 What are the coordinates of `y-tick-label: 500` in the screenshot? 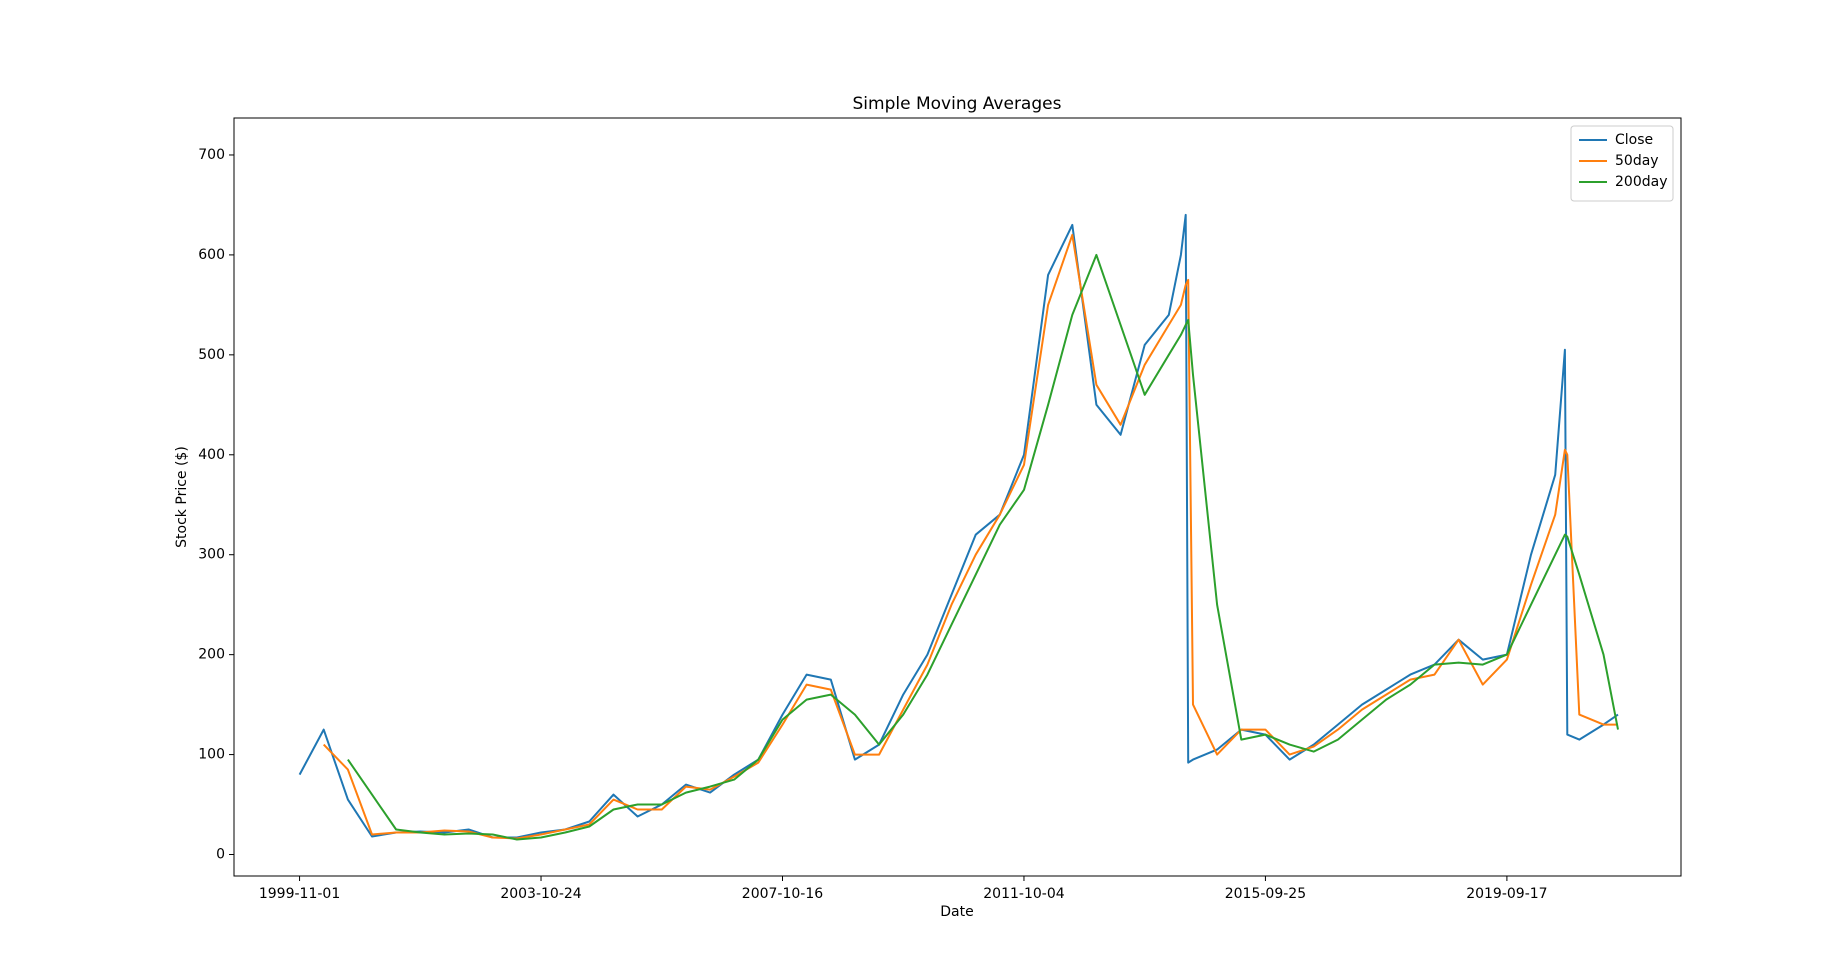 It's located at (211, 355).